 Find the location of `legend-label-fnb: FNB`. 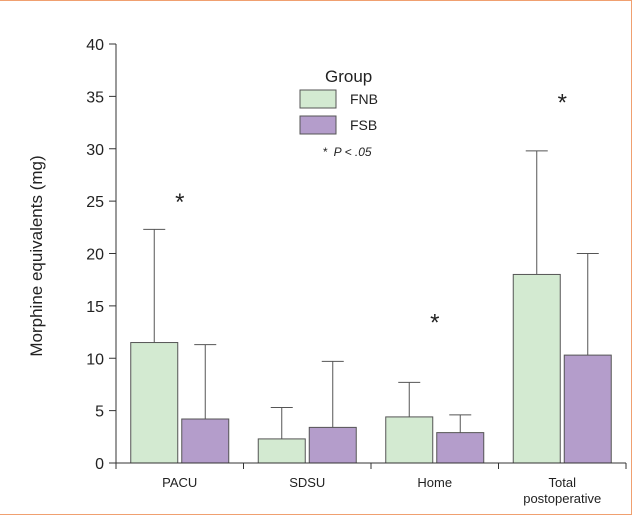

legend-label-fnb: FNB is located at coordinates (364, 99).